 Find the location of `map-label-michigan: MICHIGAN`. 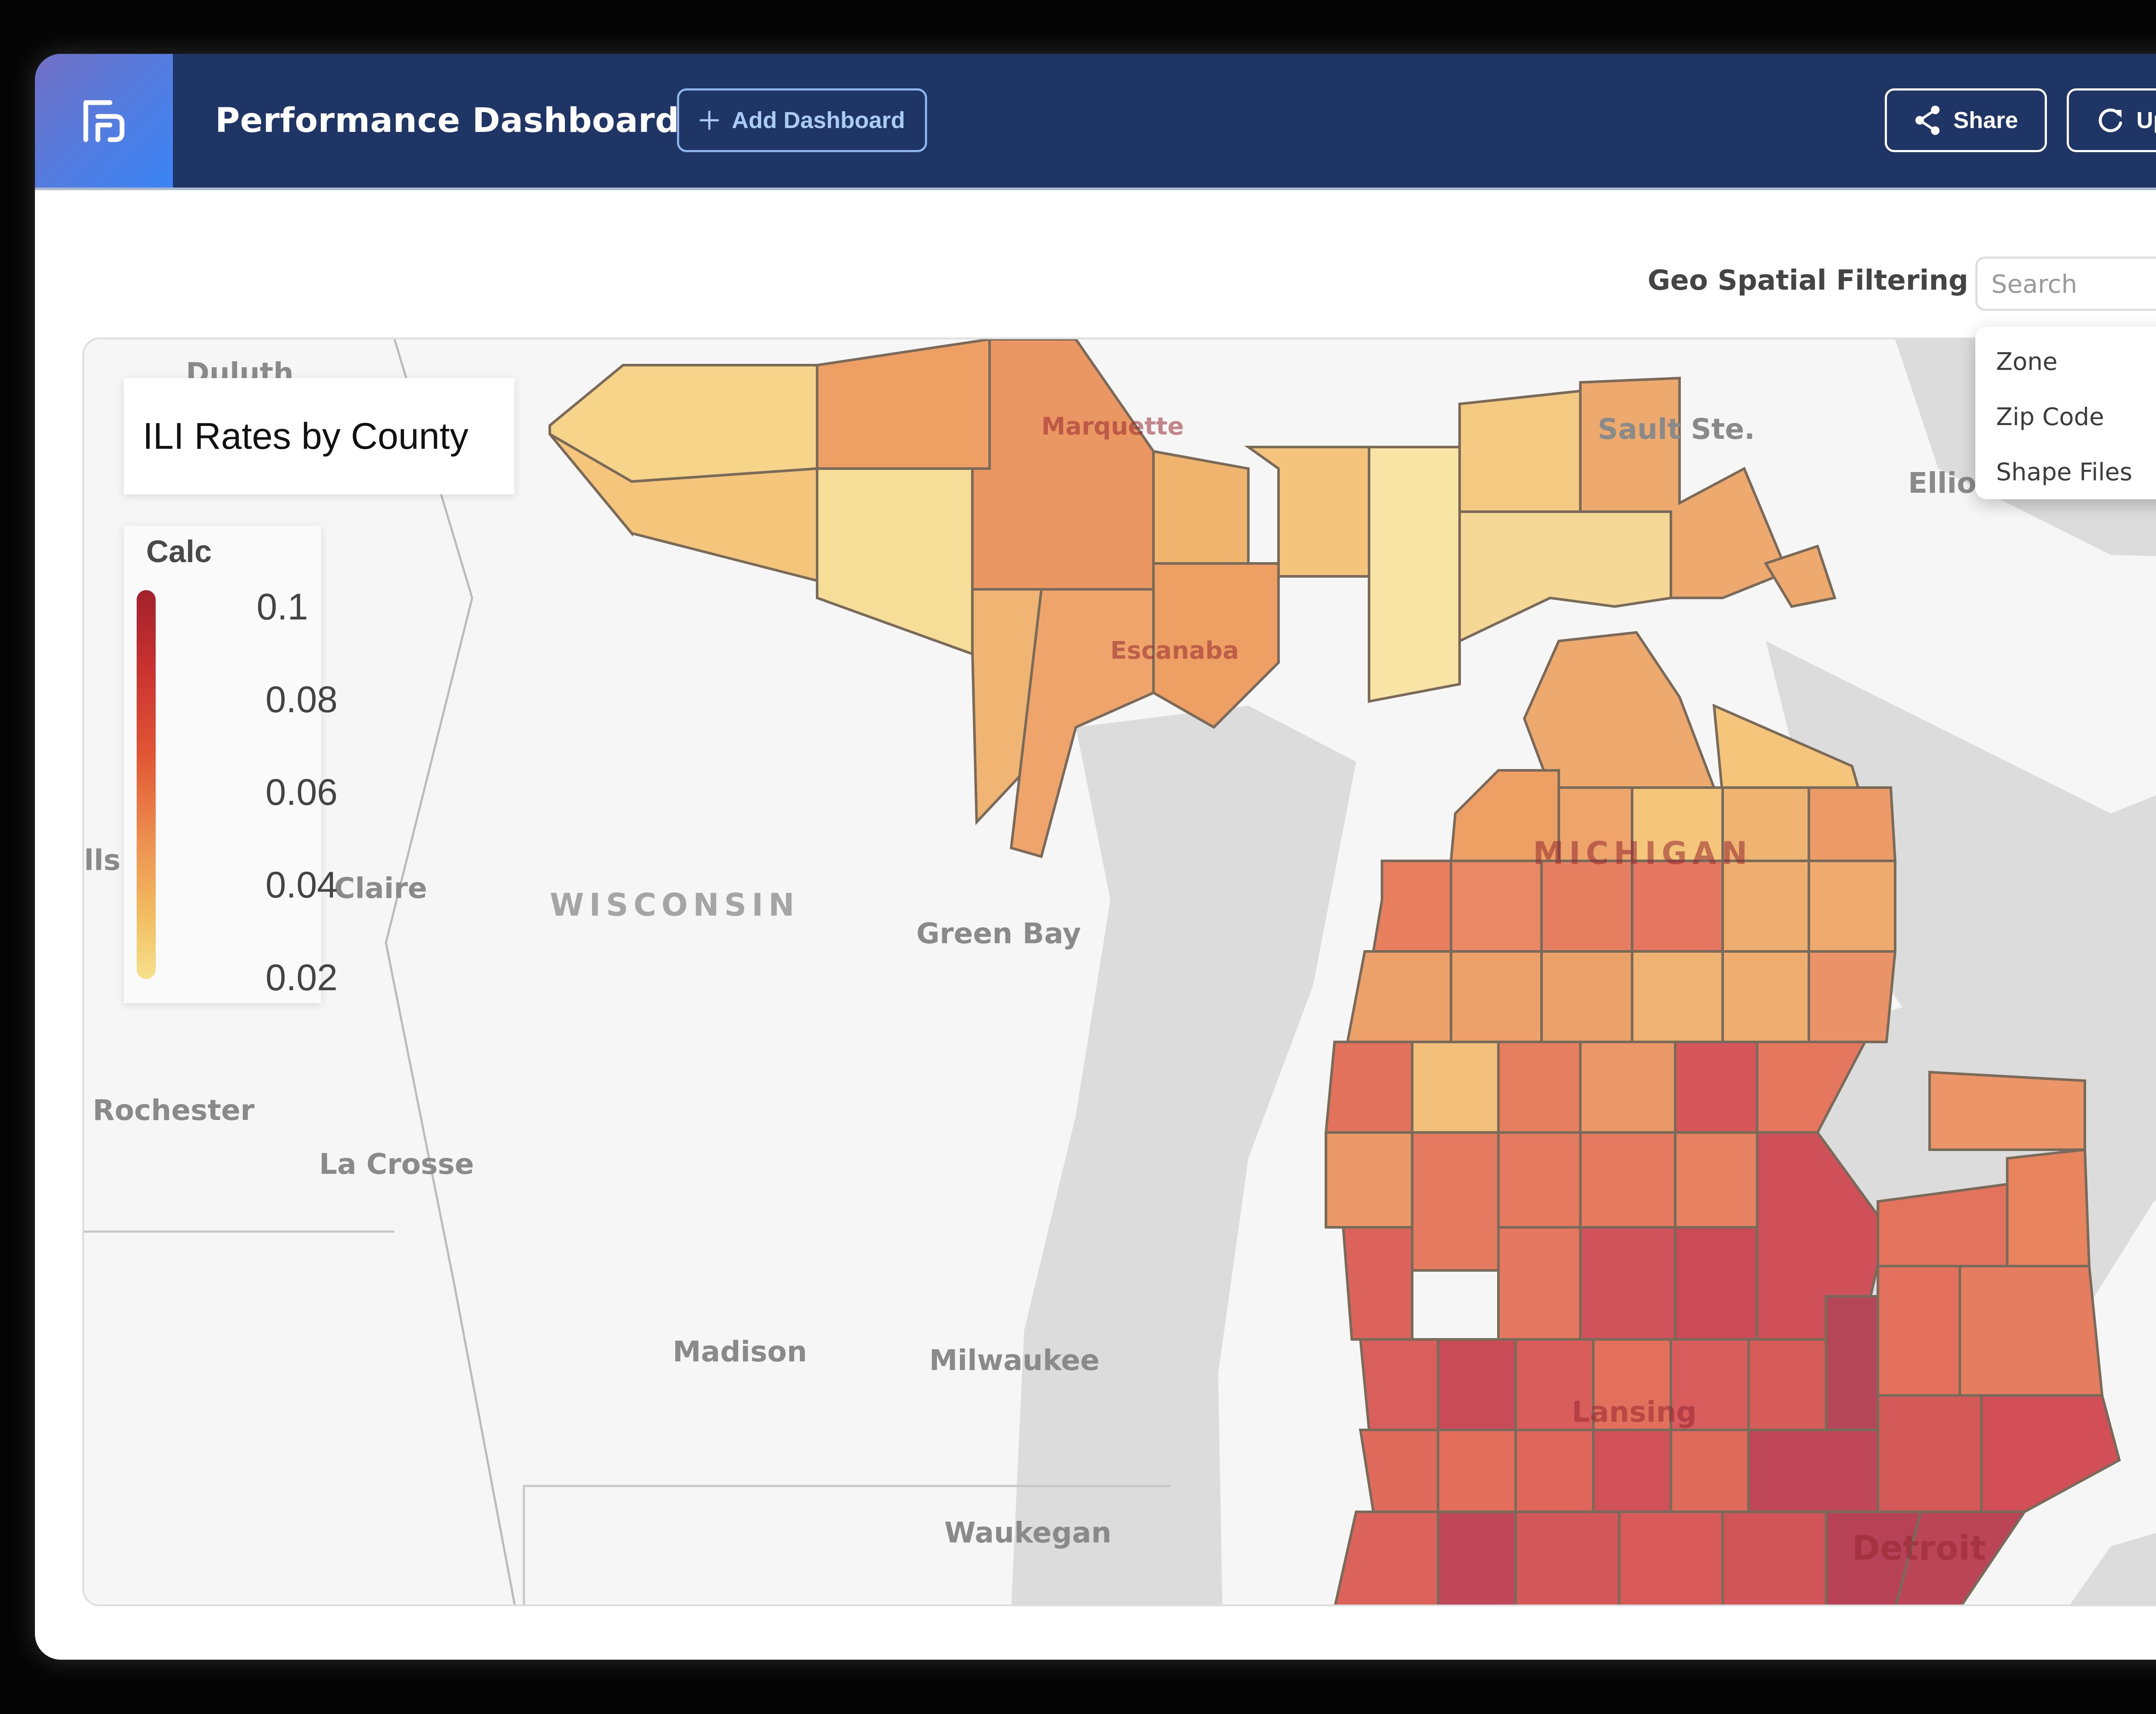

map-label-michigan: MICHIGAN is located at coordinates (1643, 853).